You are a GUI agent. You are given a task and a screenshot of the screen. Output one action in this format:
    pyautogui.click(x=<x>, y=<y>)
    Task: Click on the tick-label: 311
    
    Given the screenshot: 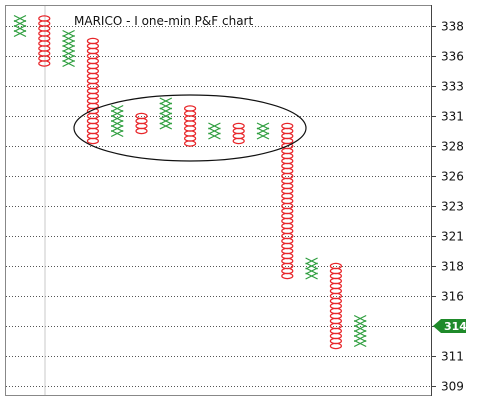 What is the action you would take?
    pyautogui.click(x=452, y=357)
    